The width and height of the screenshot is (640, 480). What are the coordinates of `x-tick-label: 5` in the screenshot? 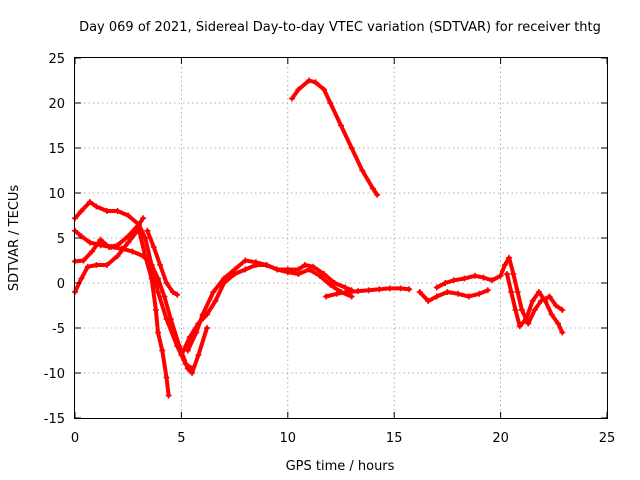 It's located at (181, 438).